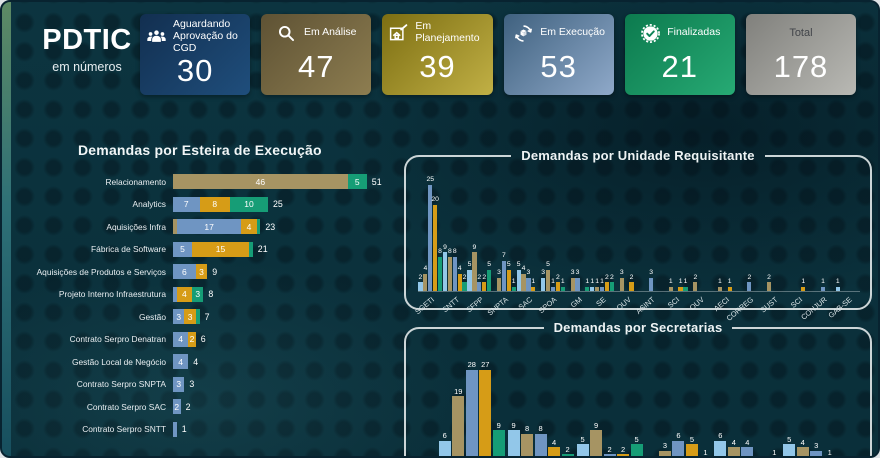  Describe the element at coordinates (260, 181) in the screenshot. I see `bar-segment-analise: 46` at that location.